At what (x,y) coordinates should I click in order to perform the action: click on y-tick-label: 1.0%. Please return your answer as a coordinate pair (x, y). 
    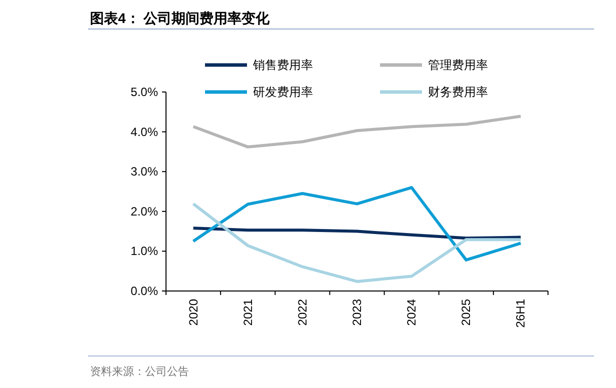
    Looking at the image, I should click on (144, 251).